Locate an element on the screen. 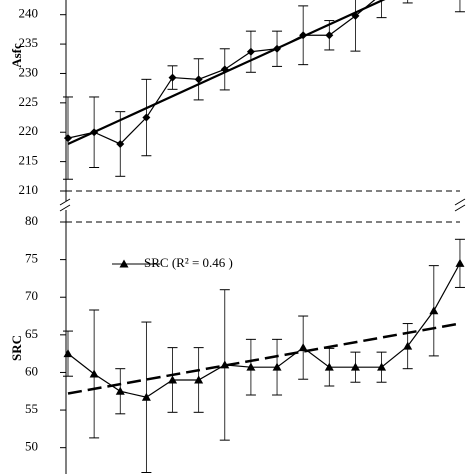 This screenshot has width=474, height=474. y-axis-label: Asfc is located at coordinates (16, 55).